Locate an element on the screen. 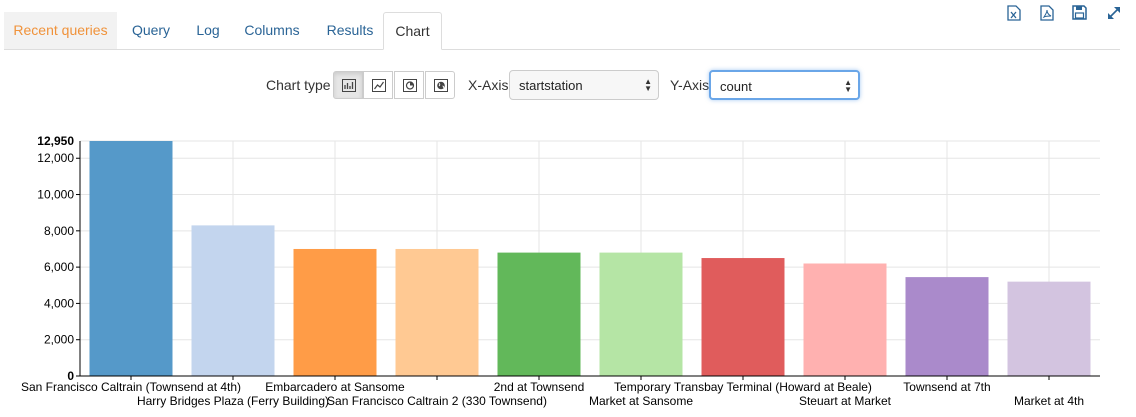 Image resolution: width=1136 pixels, height=417 pixels. x-tick-label: San Francisco Caltrain 2 (330 Townsend) is located at coordinates (437, 401).